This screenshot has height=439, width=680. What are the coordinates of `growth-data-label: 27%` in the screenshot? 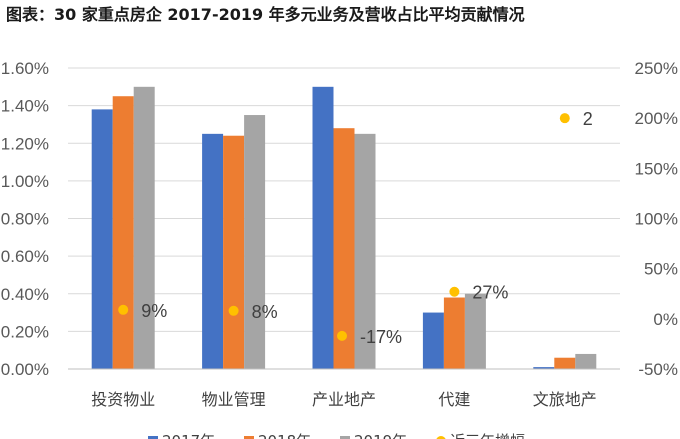 It's located at (490, 293).